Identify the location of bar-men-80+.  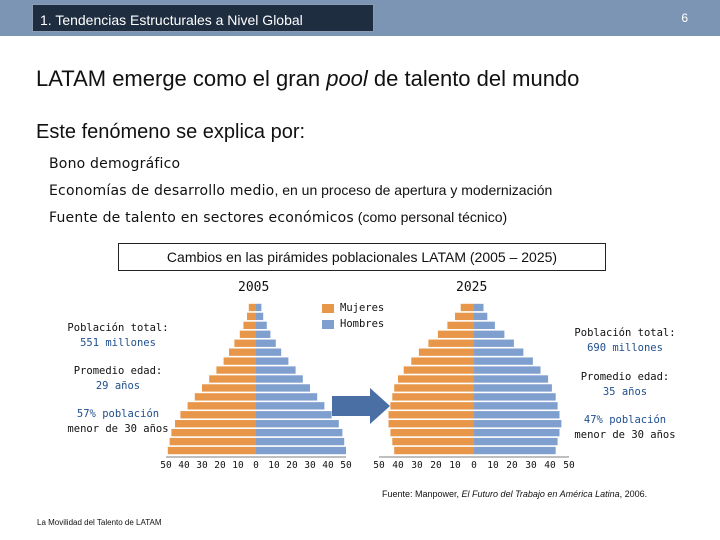
(479, 307).